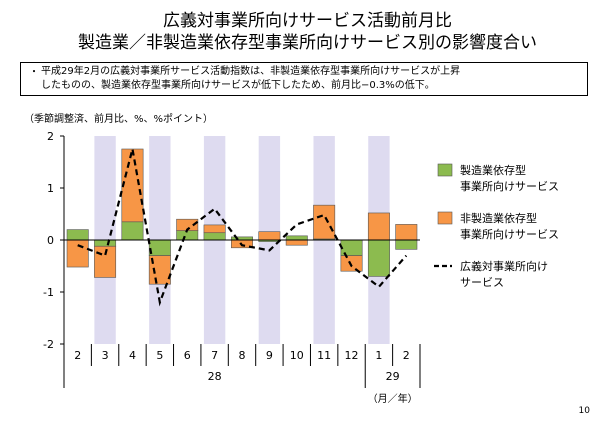 This screenshot has height=426, width=615. I want to click on y-tick-label: -1, so click(48, 292).